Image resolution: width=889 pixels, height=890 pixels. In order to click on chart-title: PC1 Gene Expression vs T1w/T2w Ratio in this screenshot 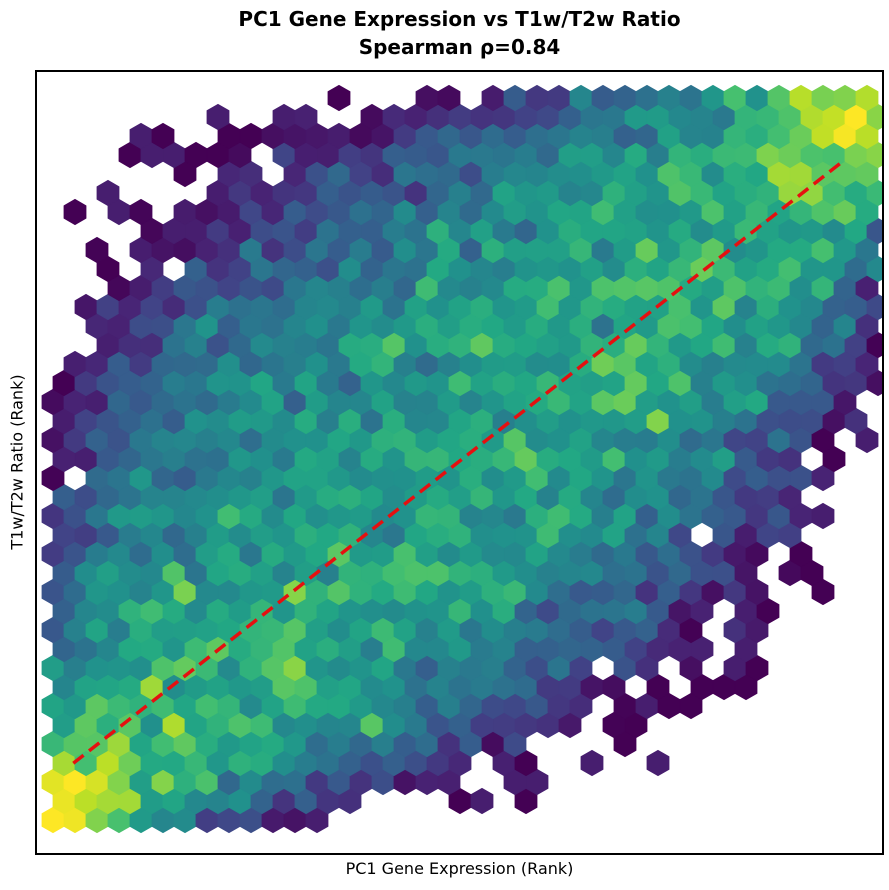, I will do `click(459, 19)`.